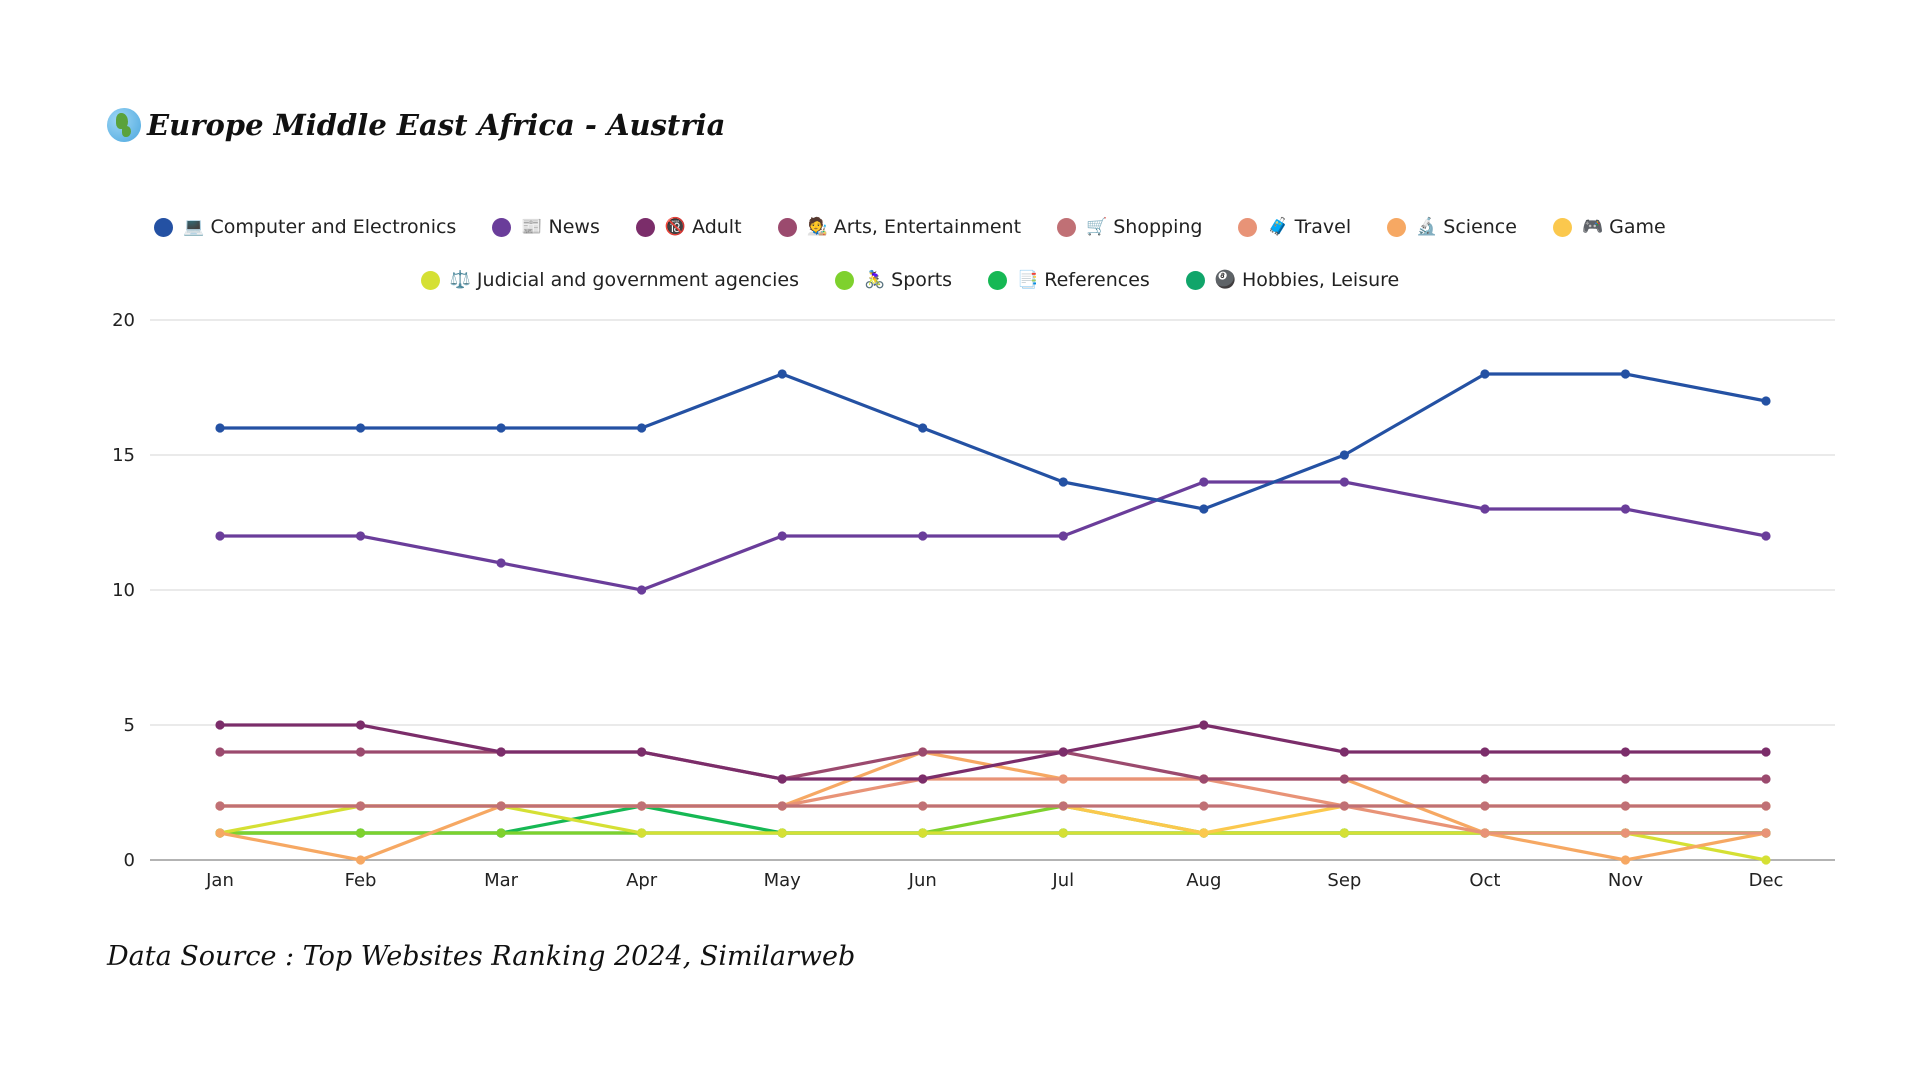 The width and height of the screenshot is (1920, 1080). I want to click on legend-label: Adult, so click(717, 227).